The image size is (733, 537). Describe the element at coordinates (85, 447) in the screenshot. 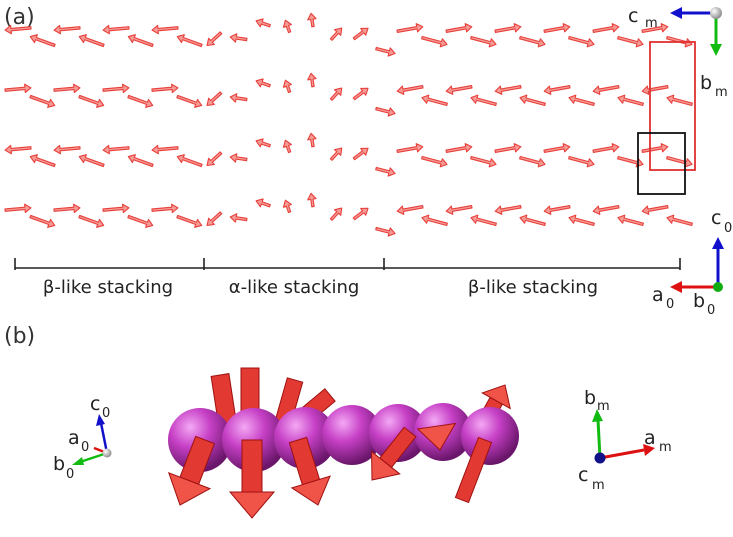

I see `axis-sub-a0-b: 0` at that location.